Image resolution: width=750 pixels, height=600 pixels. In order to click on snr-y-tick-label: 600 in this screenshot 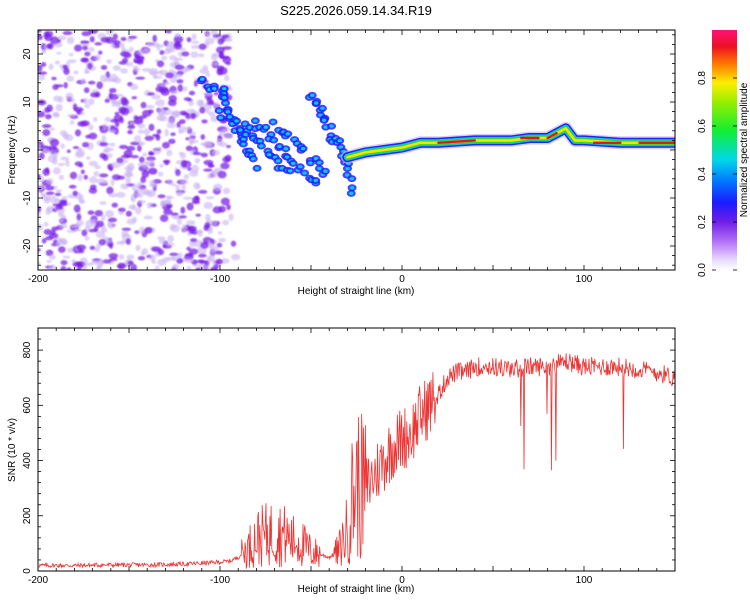, I will do `click(27, 405)`.